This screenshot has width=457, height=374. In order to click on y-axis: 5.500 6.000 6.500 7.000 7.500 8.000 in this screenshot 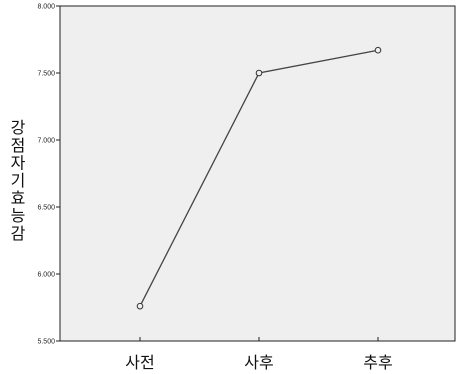, I will do `click(48, 175)`.